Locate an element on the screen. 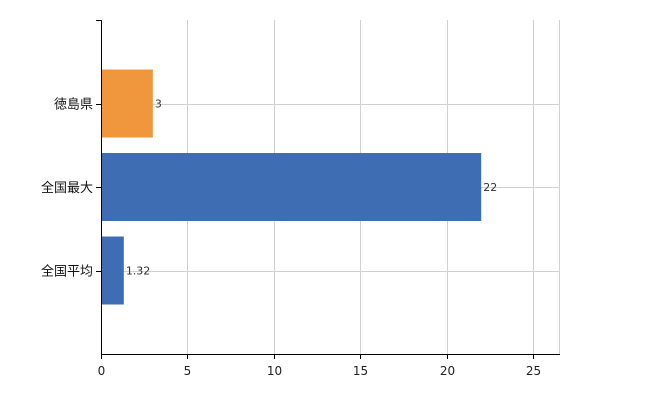 The height and width of the screenshot is (400, 650). x-tick-label: 20 is located at coordinates (447, 371).